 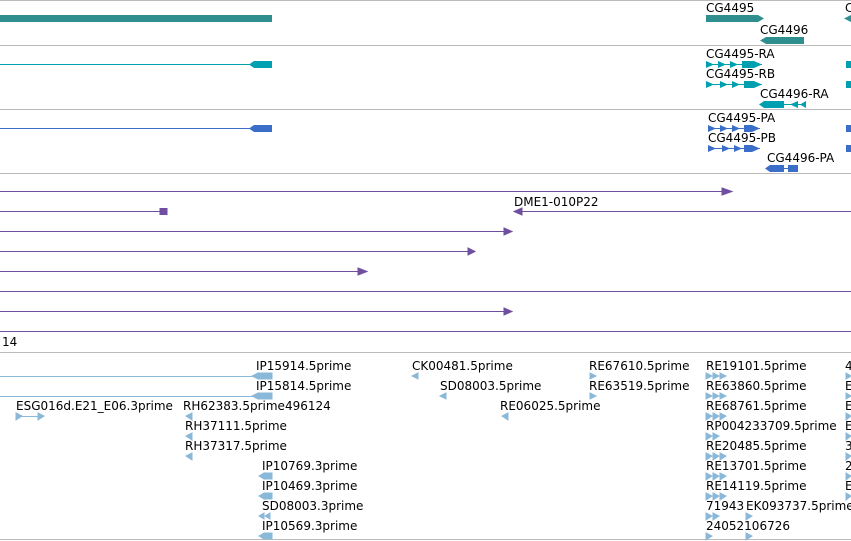 What do you see at coordinates (251, 64) in the screenshot?
I see `transcript-arrow` at bounding box center [251, 64].